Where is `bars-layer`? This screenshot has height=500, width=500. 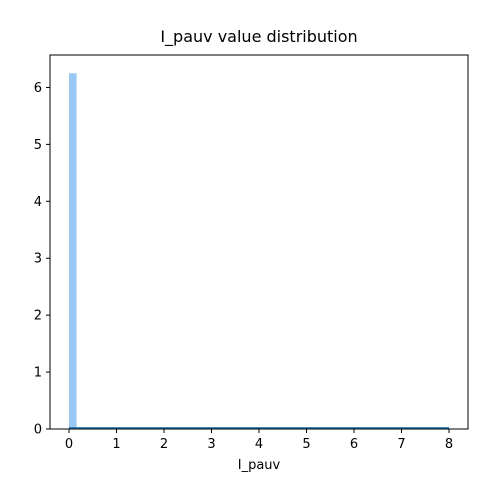
bars-layer is located at coordinates (73, 251).